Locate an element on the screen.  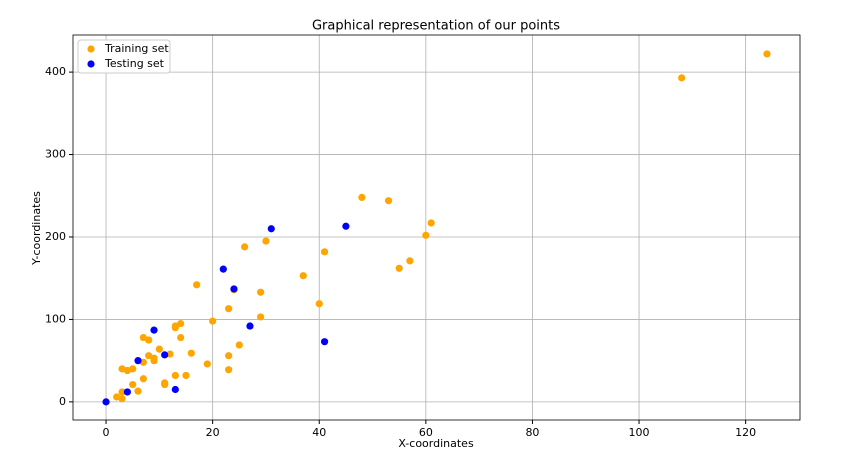
y-axis-label: Y-coordinates is located at coordinates (36, 228).